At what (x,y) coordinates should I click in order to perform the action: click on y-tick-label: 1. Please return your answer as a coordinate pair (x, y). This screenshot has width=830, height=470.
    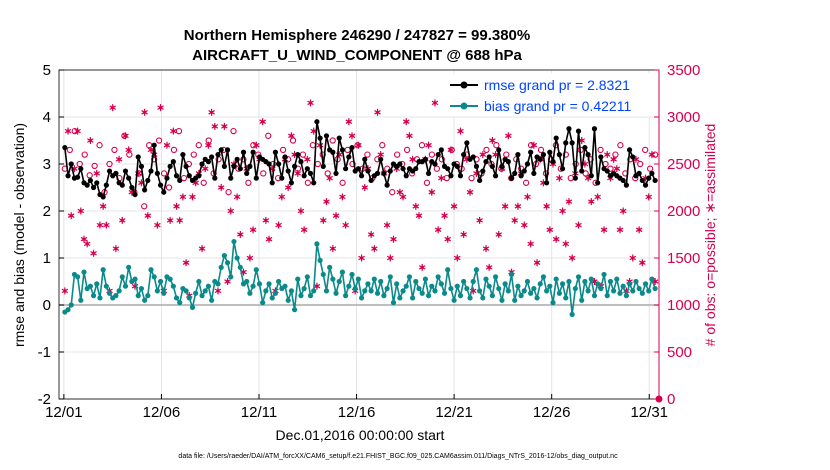
    Looking at the image, I should click on (47, 258).